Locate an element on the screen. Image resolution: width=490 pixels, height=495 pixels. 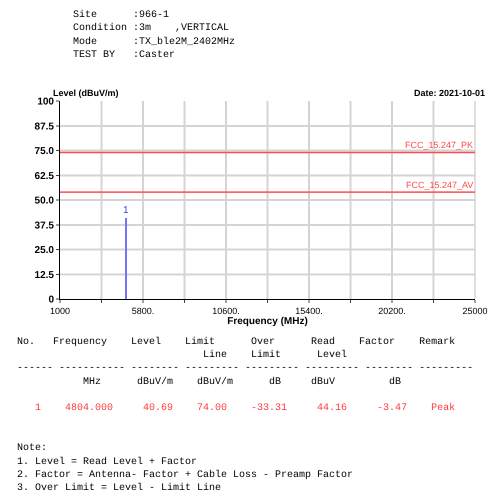
text: No. Frequency Level Limit Over Read Factor Remark is located at coordinates (236, 342).